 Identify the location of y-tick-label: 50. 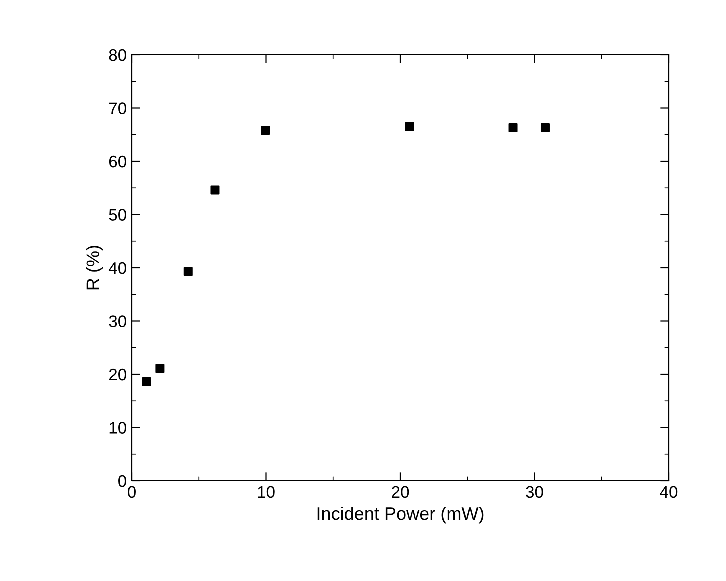
(117, 215).